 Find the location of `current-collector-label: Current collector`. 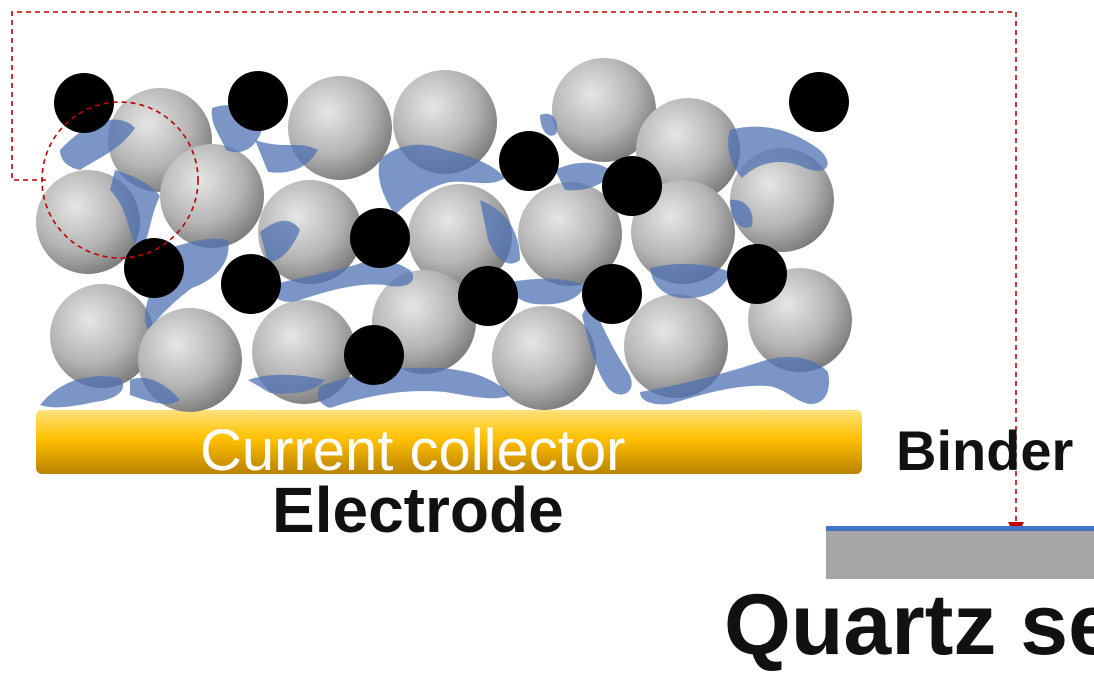

current-collector-label: Current collector is located at coordinates (412, 451).